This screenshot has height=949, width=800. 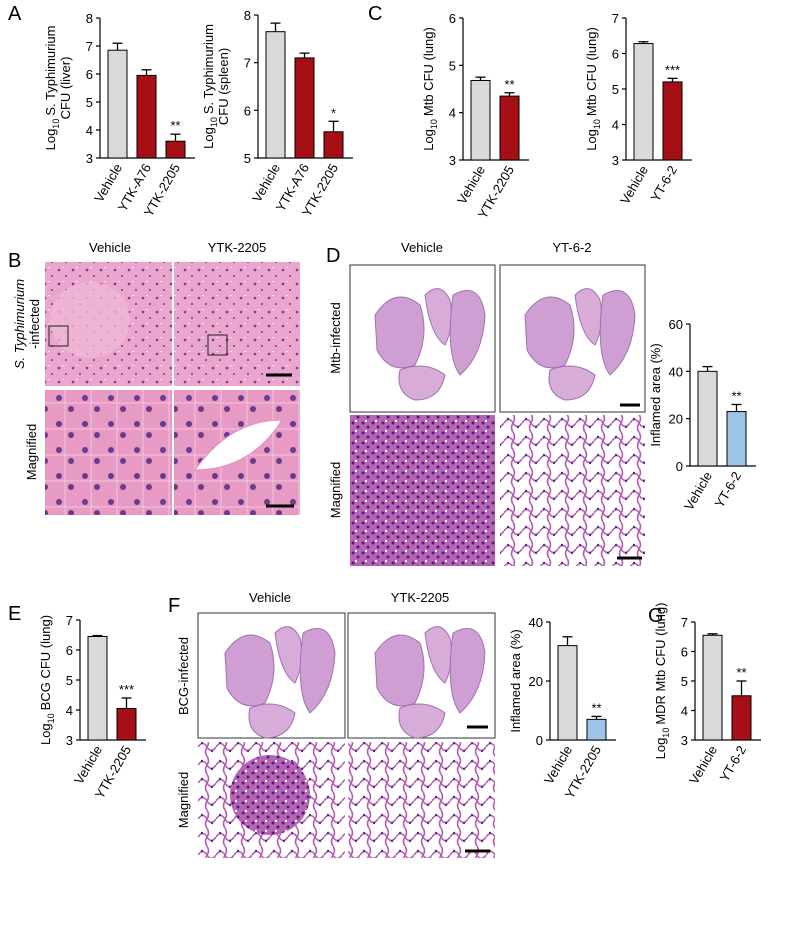 What do you see at coordinates (14, 614) in the screenshot?
I see `panel-letter: E` at bounding box center [14, 614].